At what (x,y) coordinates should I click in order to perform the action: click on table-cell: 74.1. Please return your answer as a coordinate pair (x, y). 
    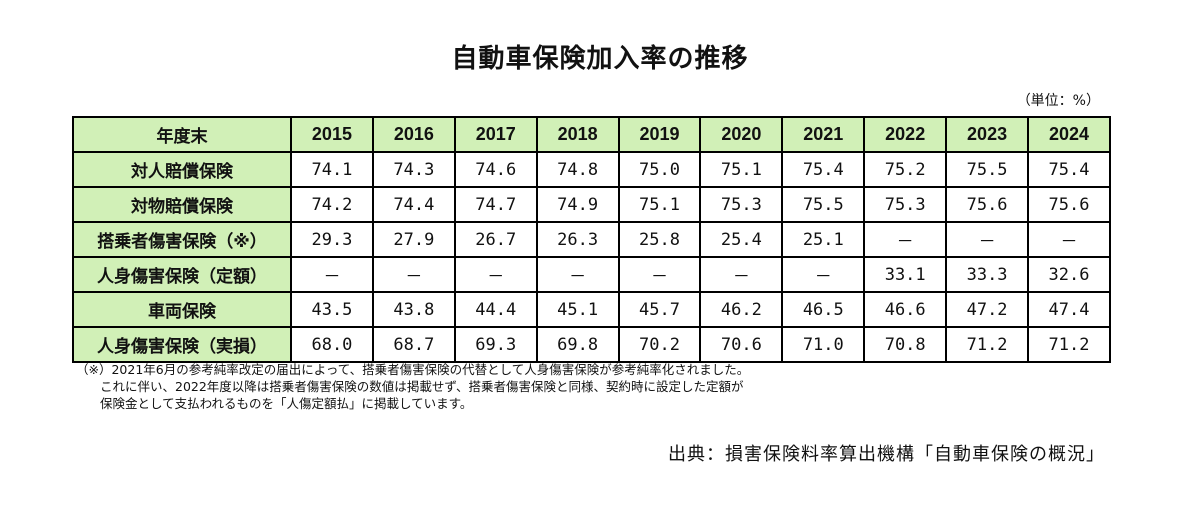
    Looking at the image, I should click on (332, 169).